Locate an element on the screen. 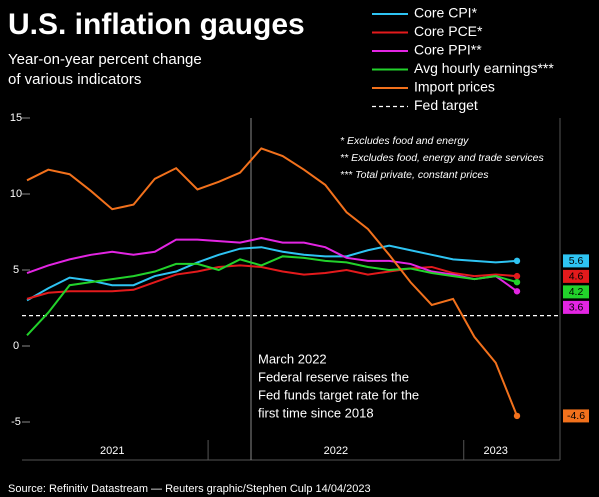 This screenshot has height=497, width=599. value-label: 4.6 is located at coordinates (576, 277).